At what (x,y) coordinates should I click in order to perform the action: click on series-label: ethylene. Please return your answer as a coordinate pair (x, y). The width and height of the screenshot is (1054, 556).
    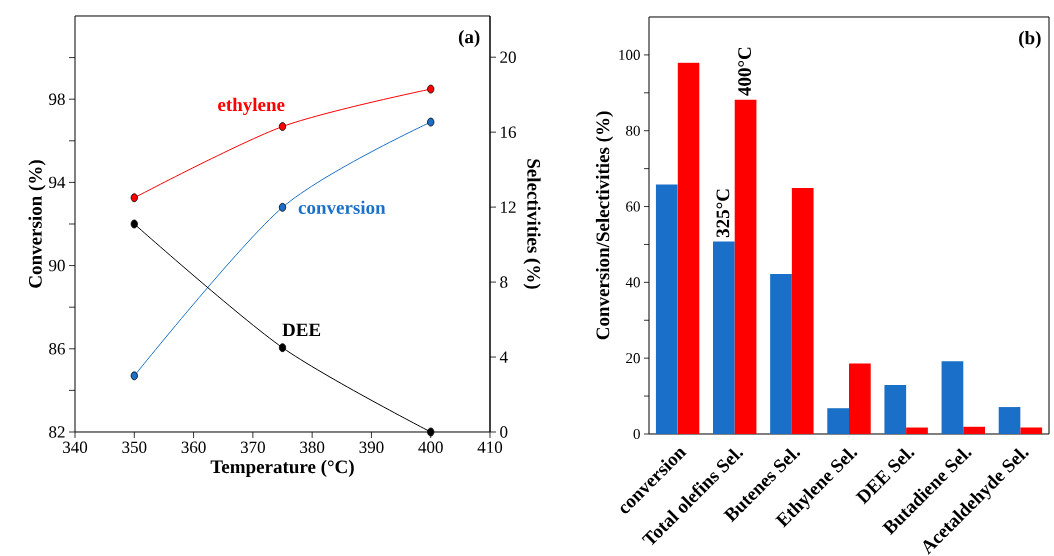
    Looking at the image, I should click on (251, 106).